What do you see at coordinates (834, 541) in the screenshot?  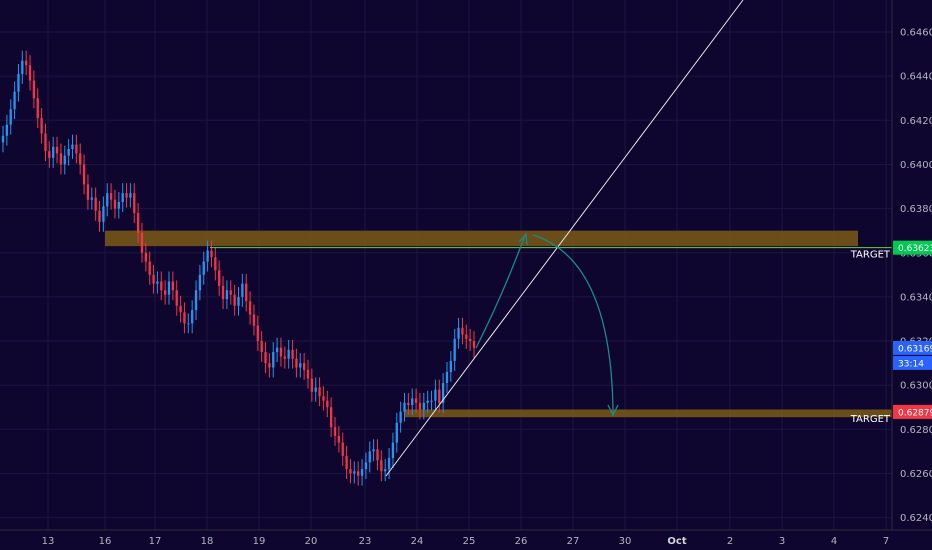 I see `time-tick-label: 4` at bounding box center [834, 541].